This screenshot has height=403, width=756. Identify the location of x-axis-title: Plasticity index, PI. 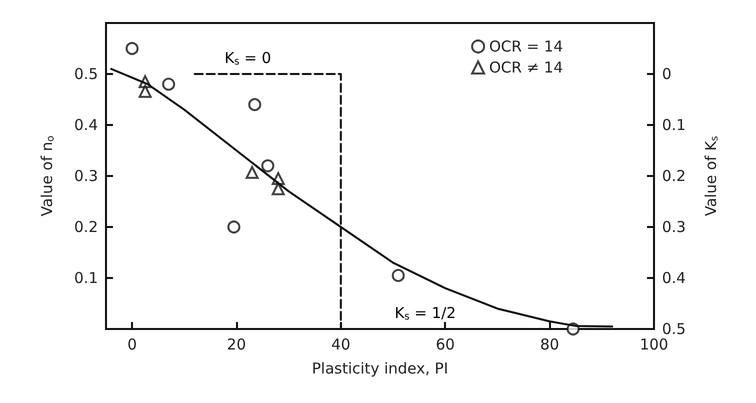
(380, 369).